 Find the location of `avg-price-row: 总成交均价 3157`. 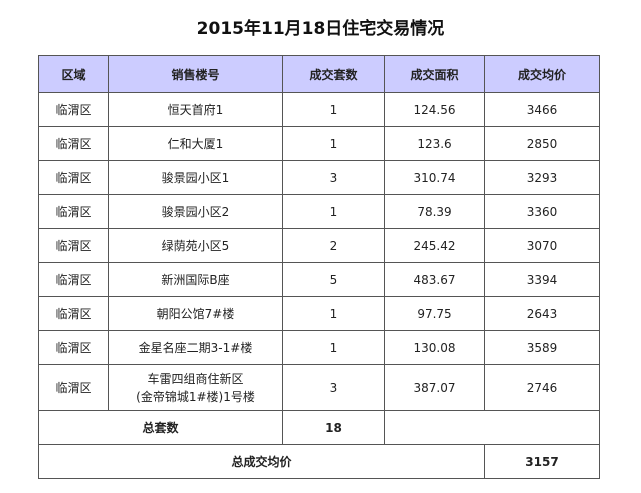

avg-price-row: 总成交均价 3157 is located at coordinates (319, 461).